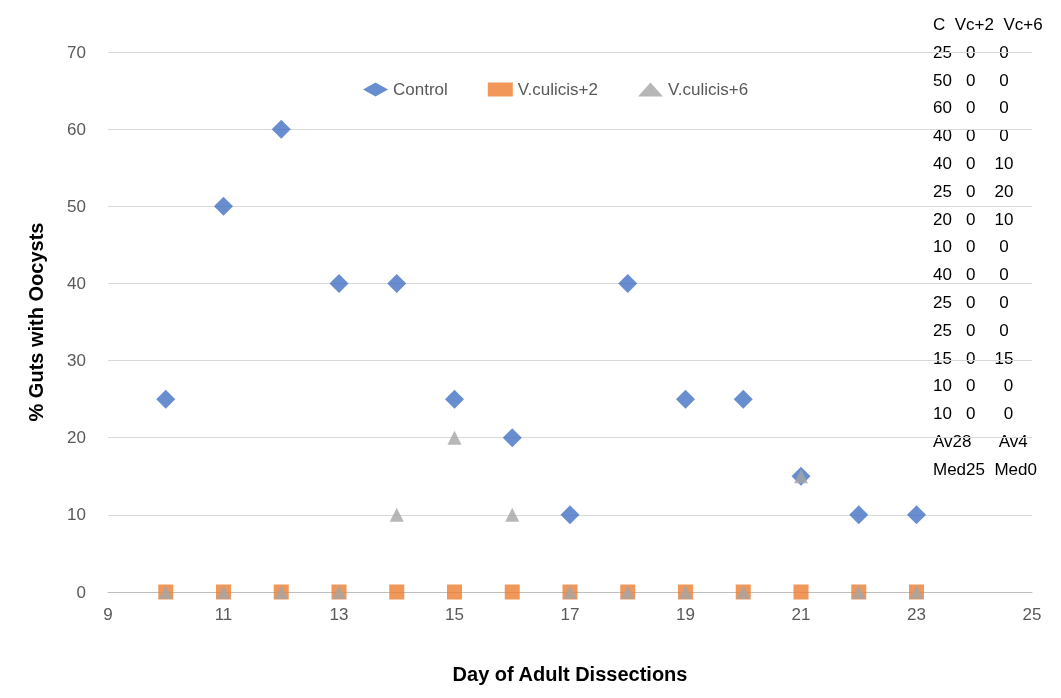  Describe the element at coordinates (973, 163) in the screenshot. I see `annotation: 40 0 10` at that location.